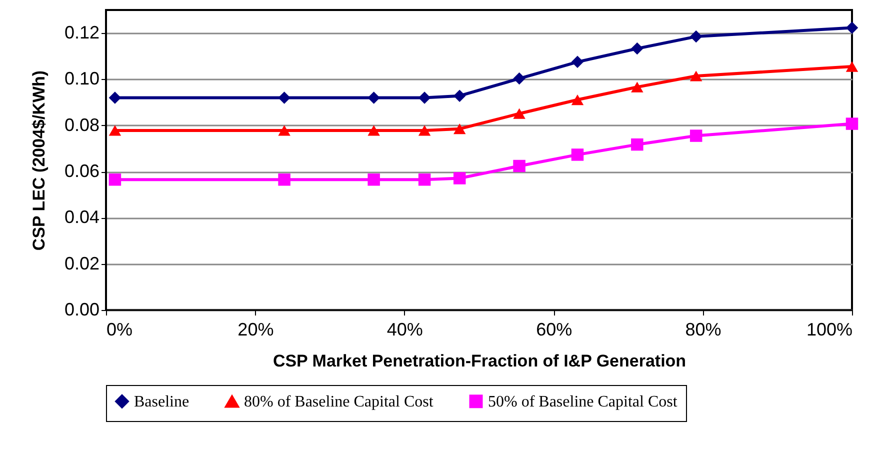 The width and height of the screenshot is (882, 454). I want to click on x-tick-label: 0%, so click(119, 330).